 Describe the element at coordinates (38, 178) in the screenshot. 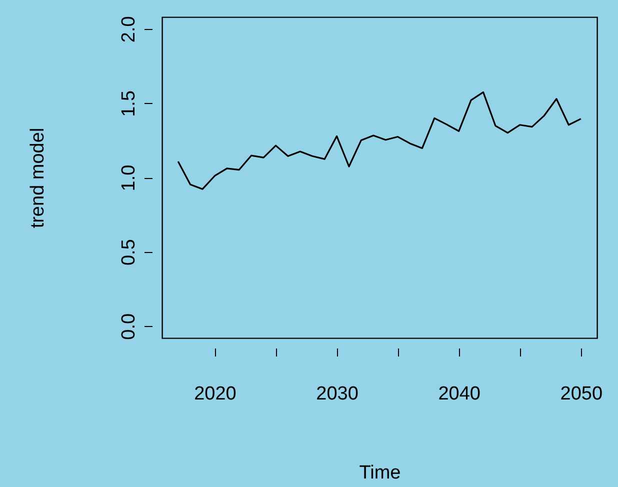

I see `y-axis-title: trend model` at that location.